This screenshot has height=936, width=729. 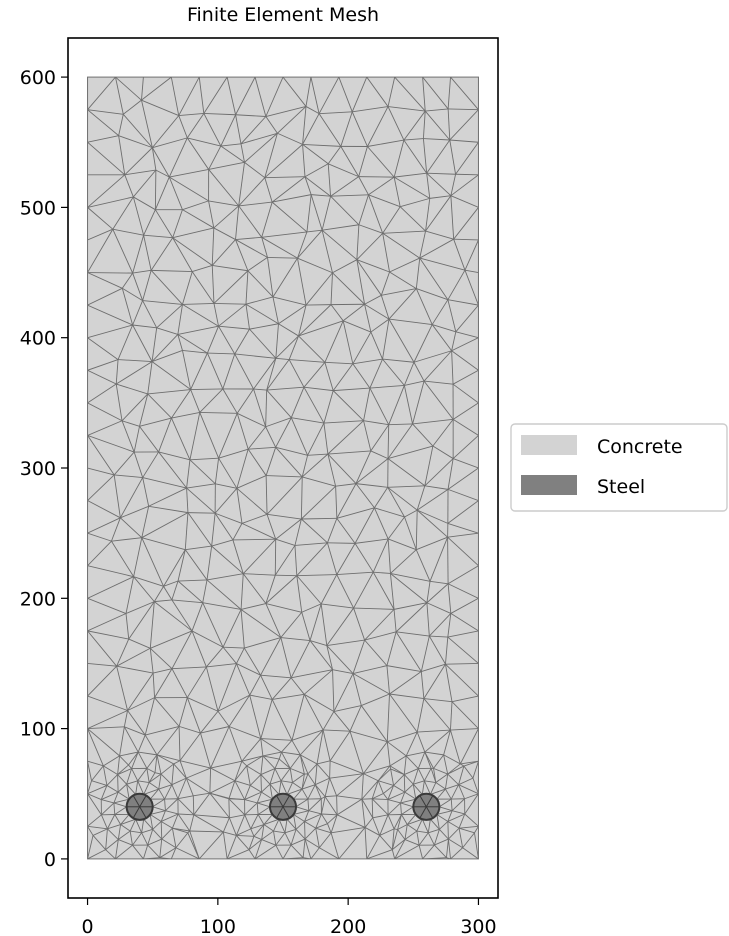 What do you see at coordinates (478, 926) in the screenshot?
I see `x-tick-label: 300` at bounding box center [478, 926].